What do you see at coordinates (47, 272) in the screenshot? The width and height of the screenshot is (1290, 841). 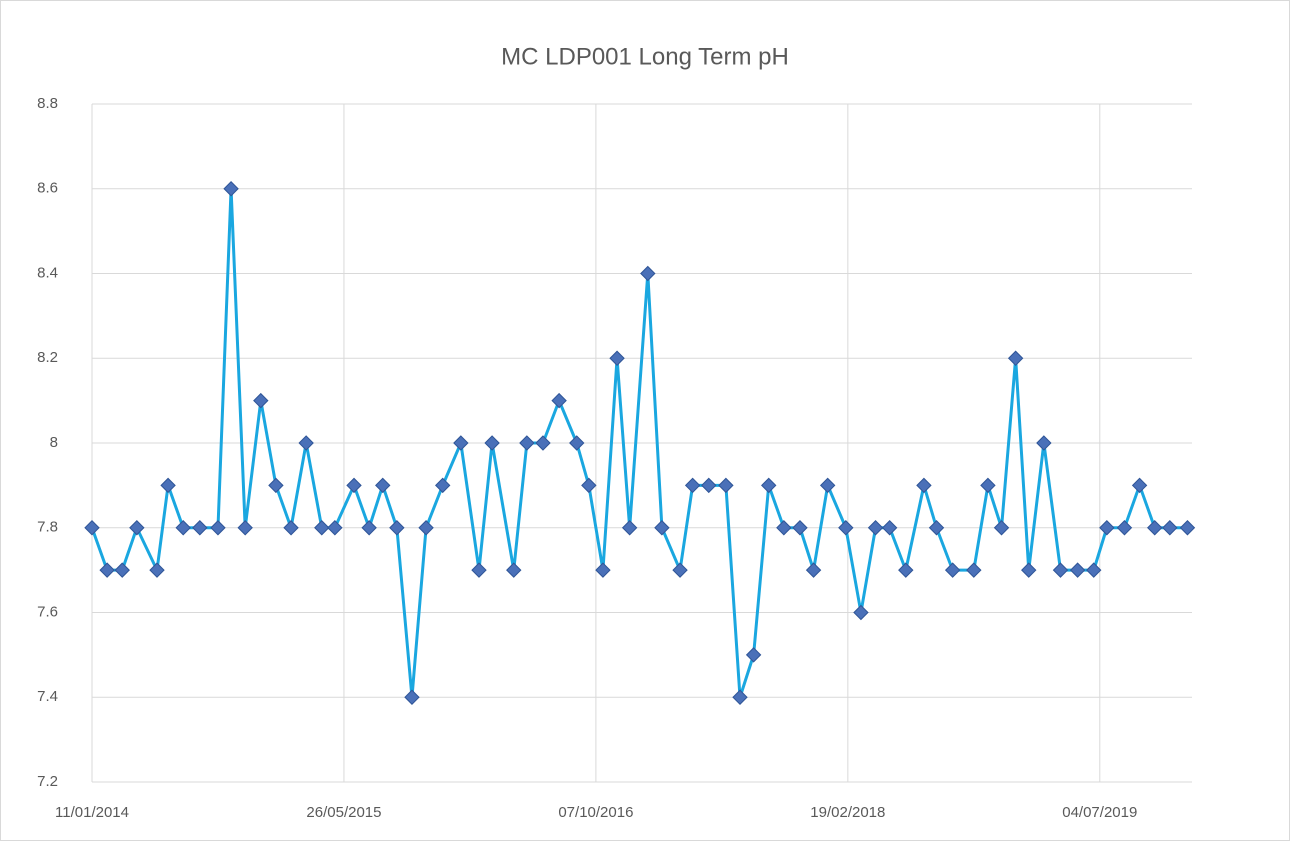 I see `y-tick-label: 8.4` at bounding box center [47, 272].